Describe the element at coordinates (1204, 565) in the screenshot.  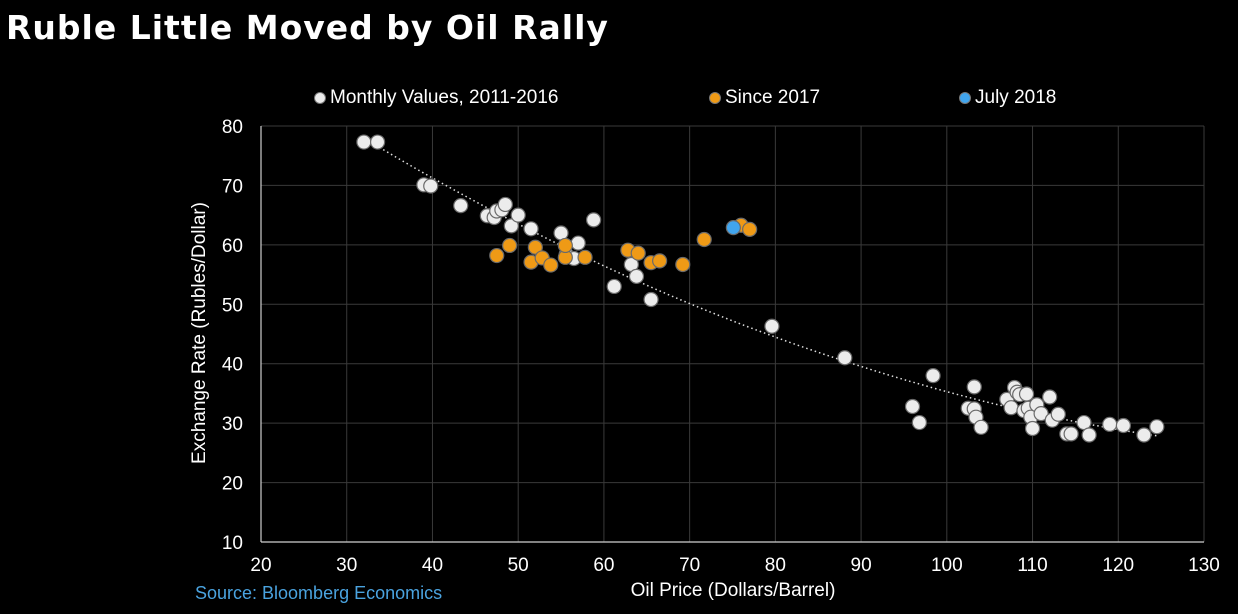
I see `x-tick-label: 130` at that location.